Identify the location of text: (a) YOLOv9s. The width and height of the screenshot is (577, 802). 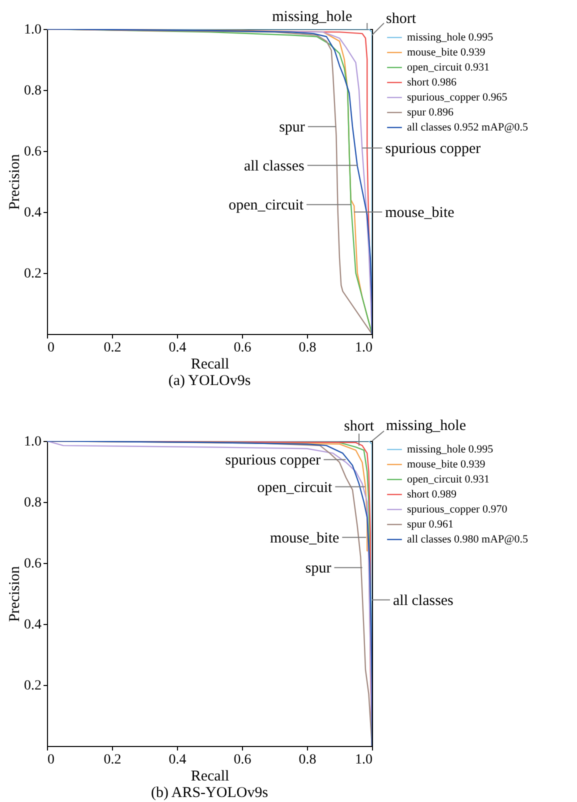
(209, 381).